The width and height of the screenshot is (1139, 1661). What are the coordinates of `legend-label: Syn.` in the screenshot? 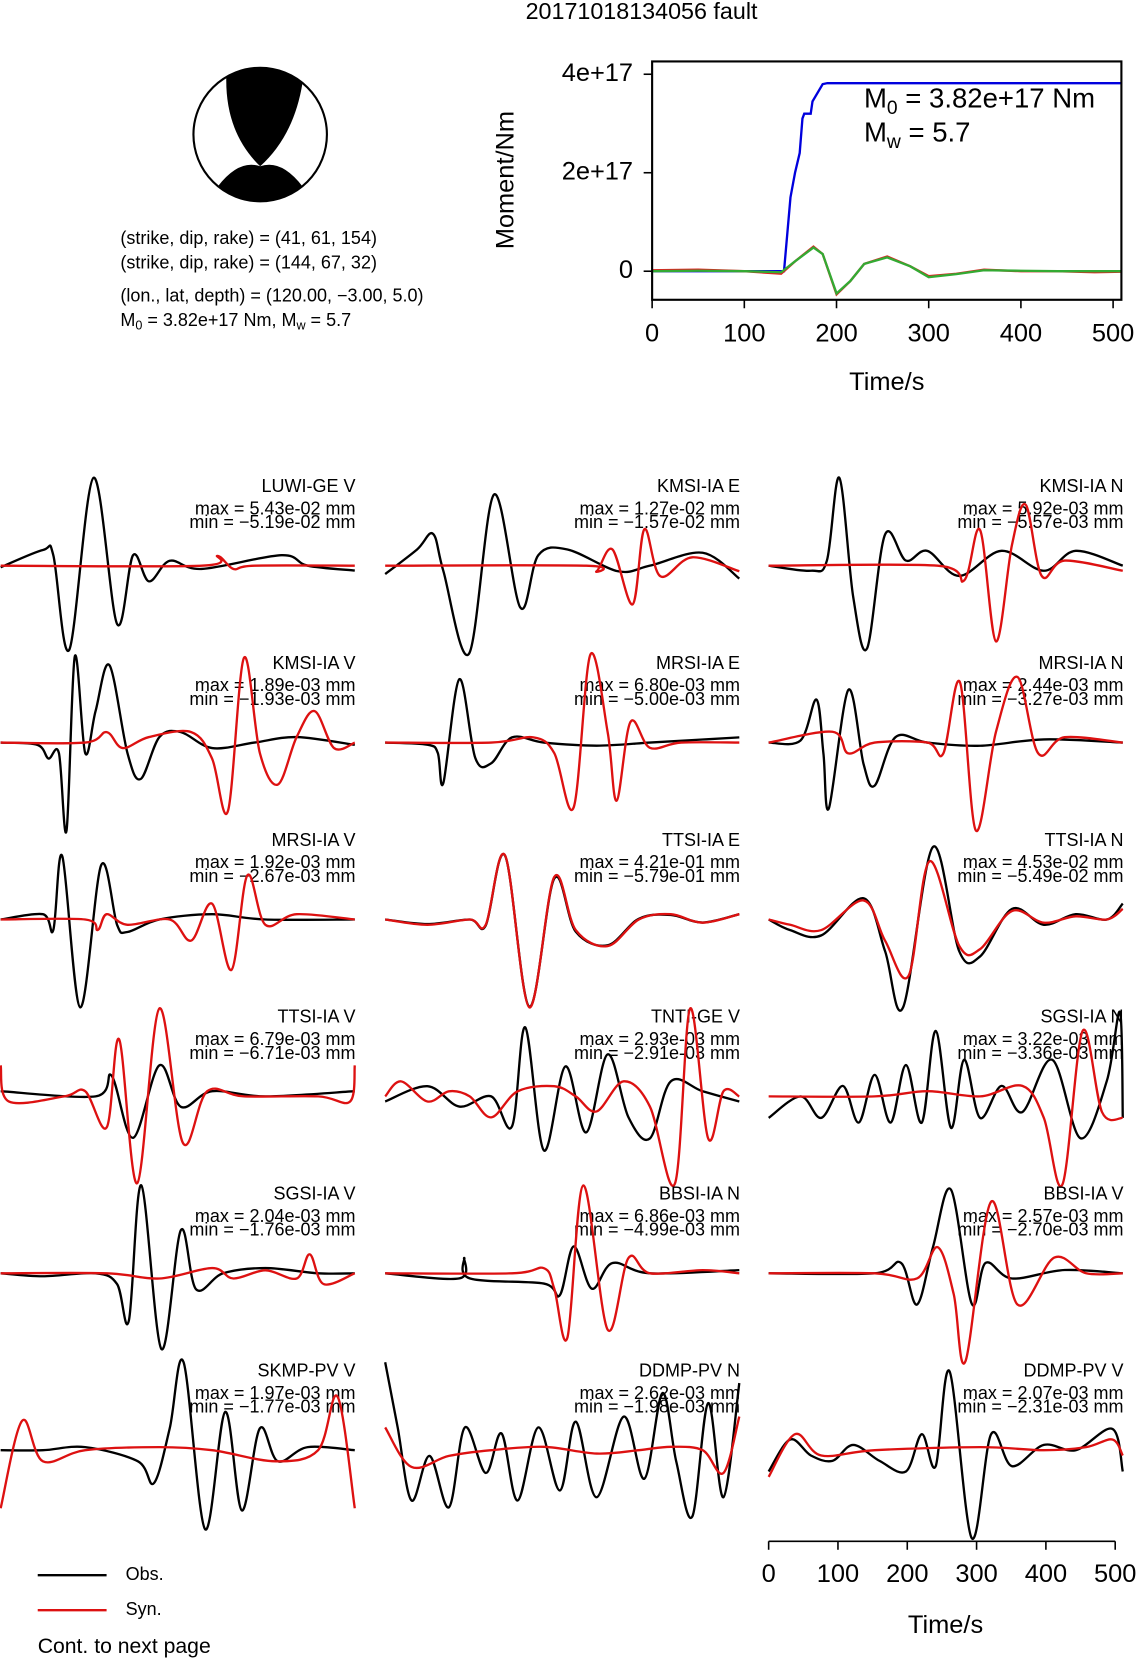 It's located at (144, 1609).